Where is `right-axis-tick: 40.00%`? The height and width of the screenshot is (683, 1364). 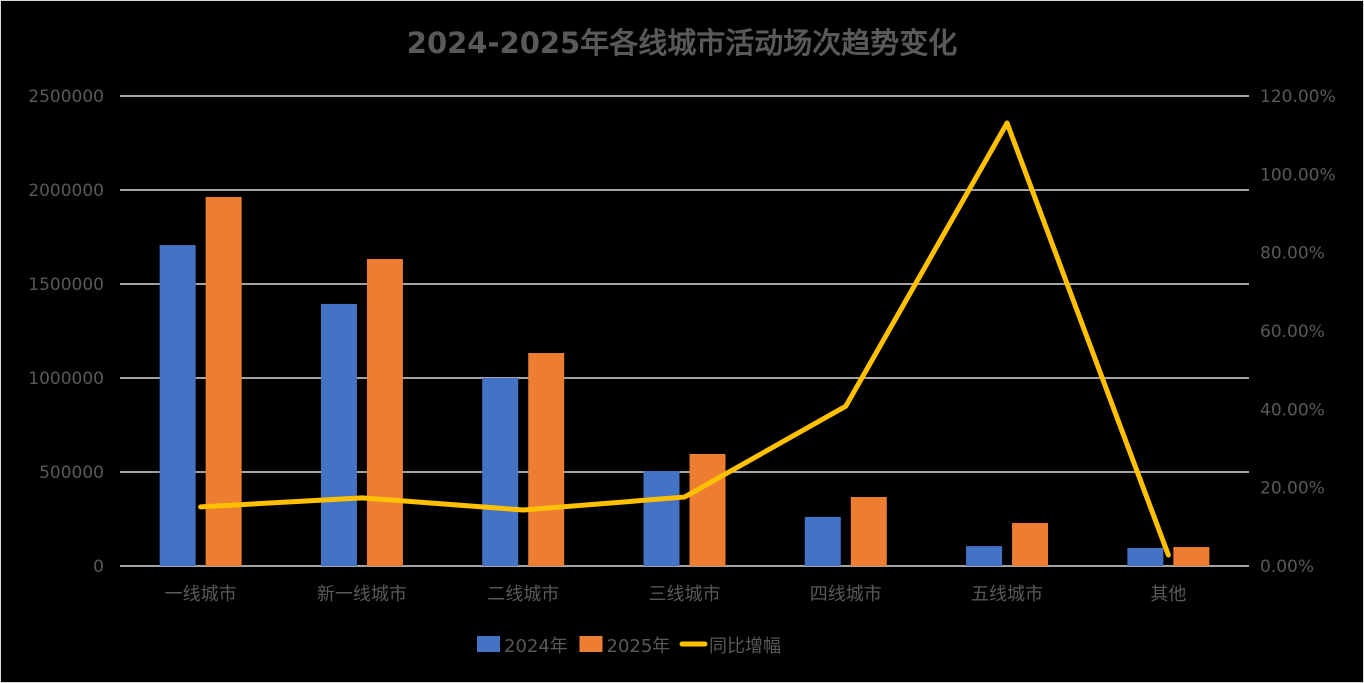 right-axis-tick: 40.00% is located at coordinates (1292, 410).